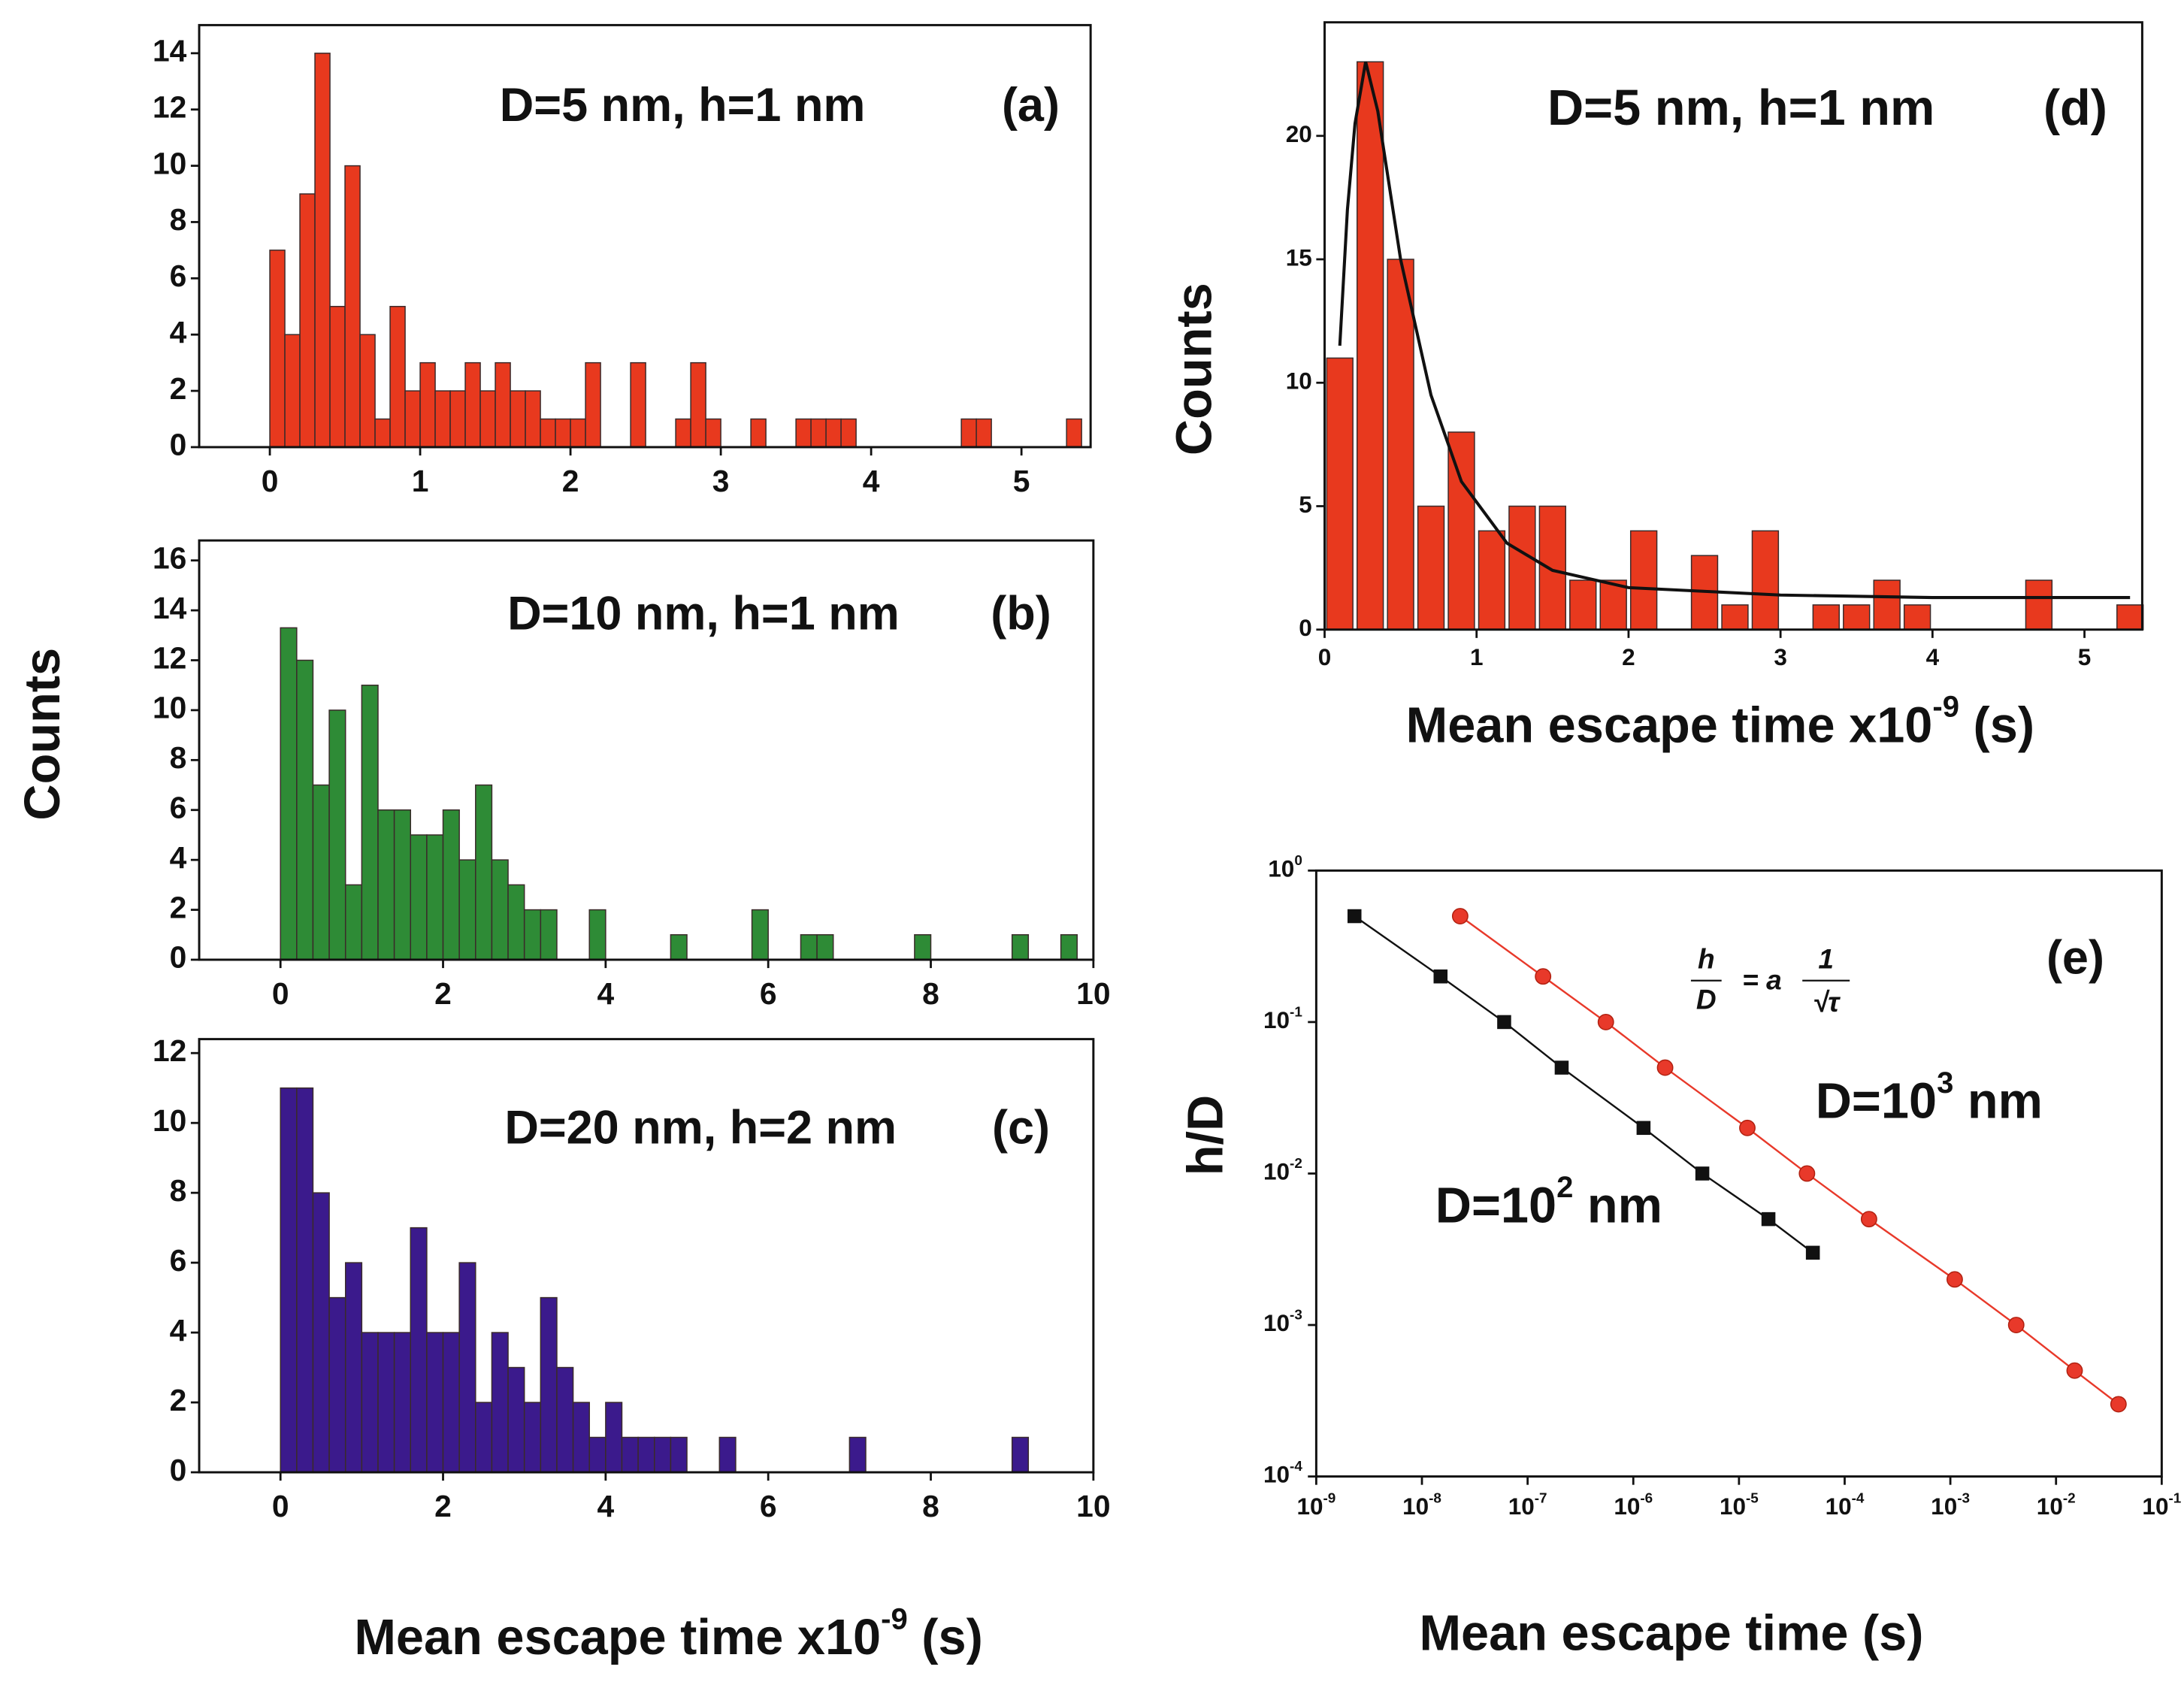 This screenshot has height=1691, width=2184. I want to click on formula-d: D, so click(1706, 999).